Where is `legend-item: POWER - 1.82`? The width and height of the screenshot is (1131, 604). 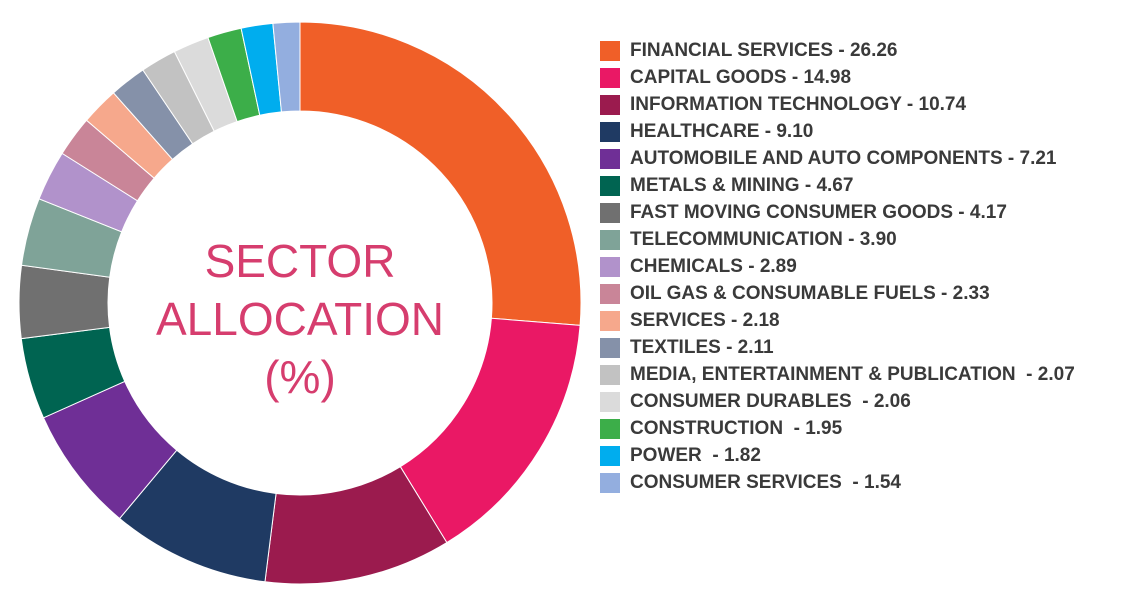
legend-item: POWER - 1.82 is located at coordinates (860, 456).